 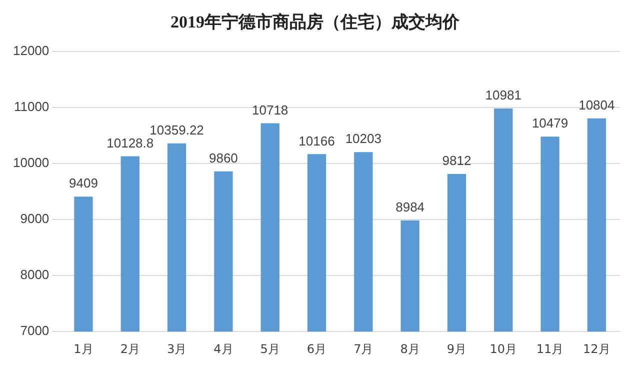 I want to click on data-label: 8984, so click(x=410, y=206).